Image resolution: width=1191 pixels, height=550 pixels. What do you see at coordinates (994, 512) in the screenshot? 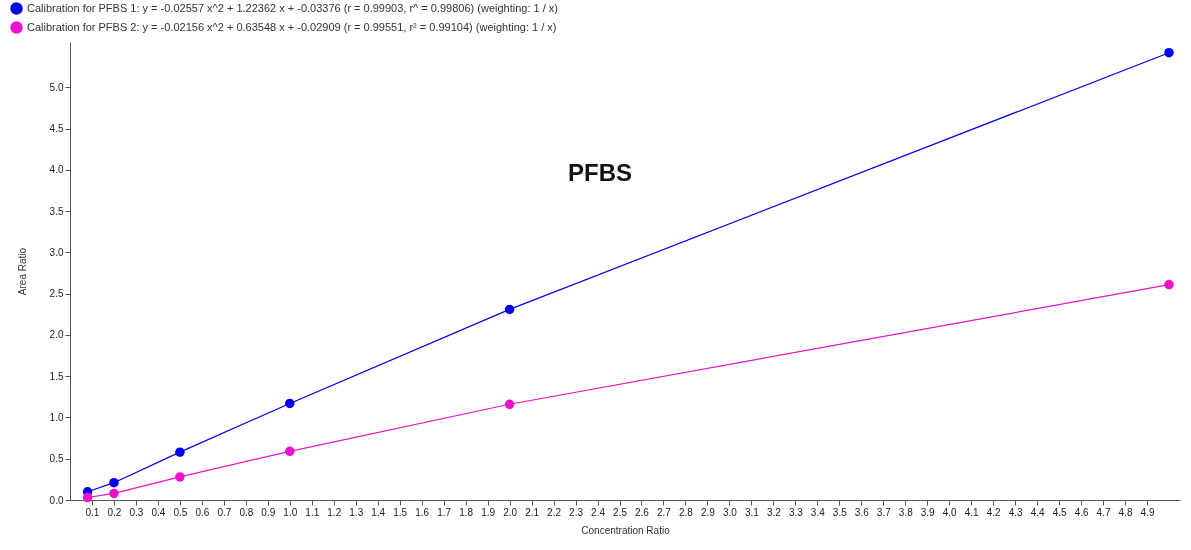
I see `x-tick-label: 4.2` at bounding box center [994, 512].